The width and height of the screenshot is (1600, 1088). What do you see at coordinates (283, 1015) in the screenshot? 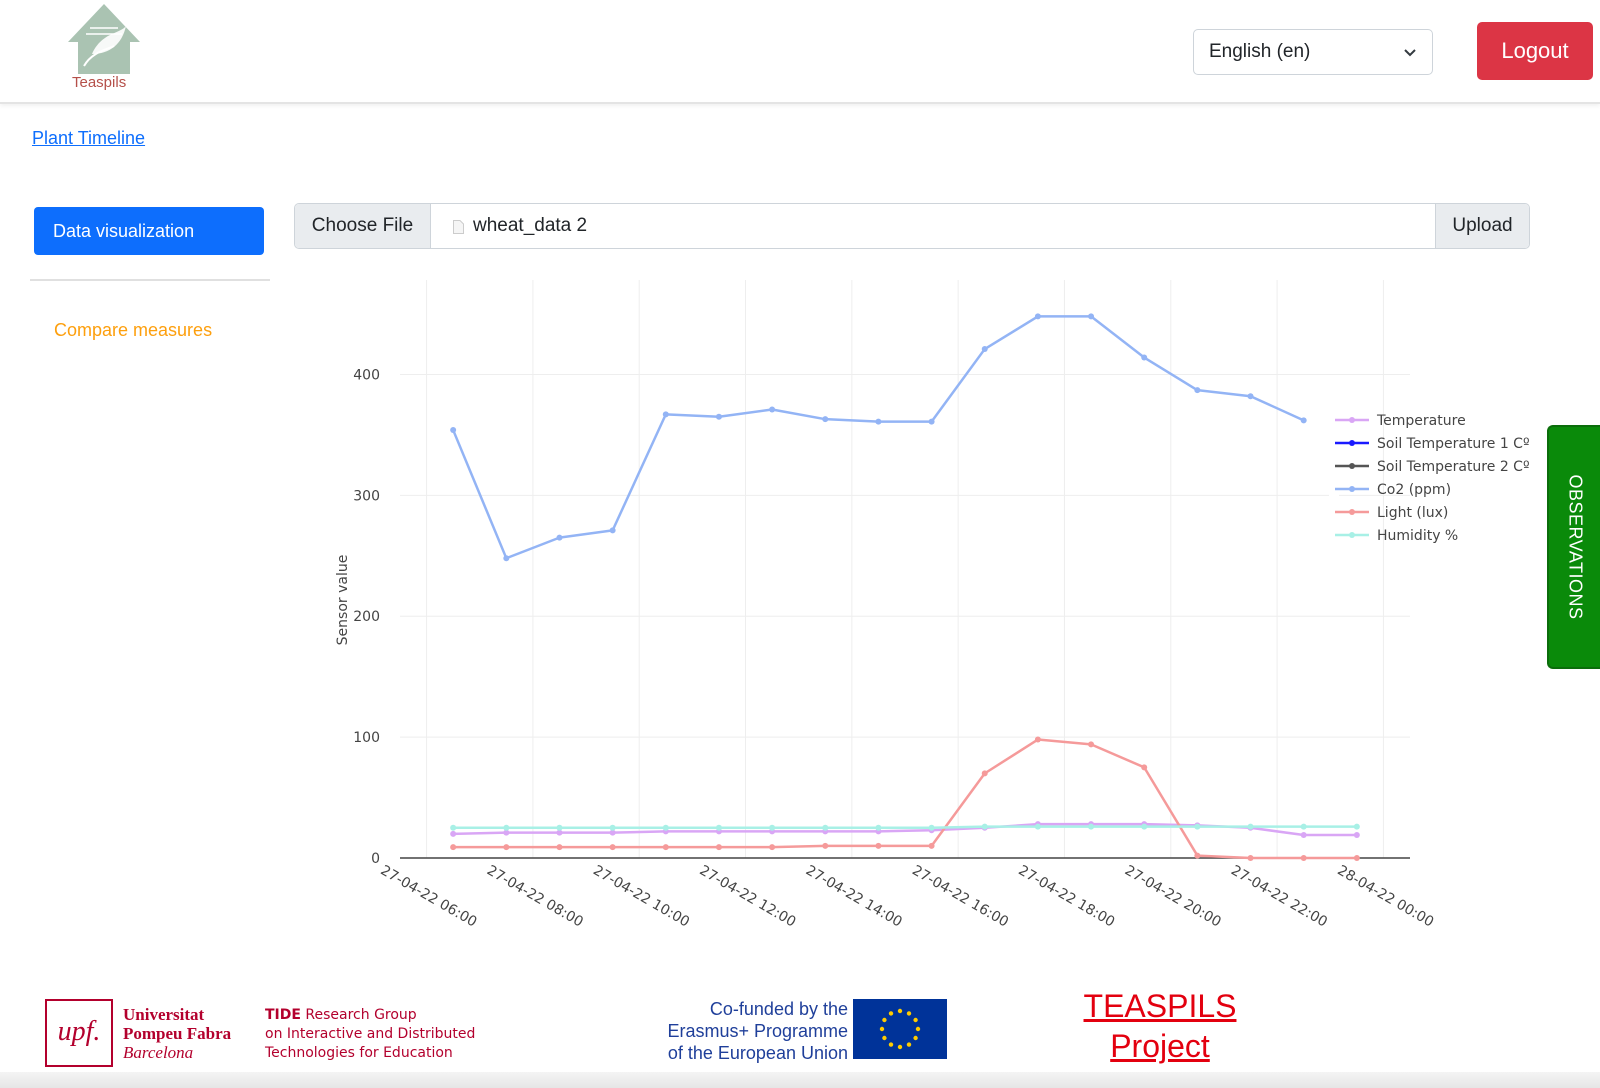
I see `tide-bold: TIDE` at bounding box center [283, 1015].